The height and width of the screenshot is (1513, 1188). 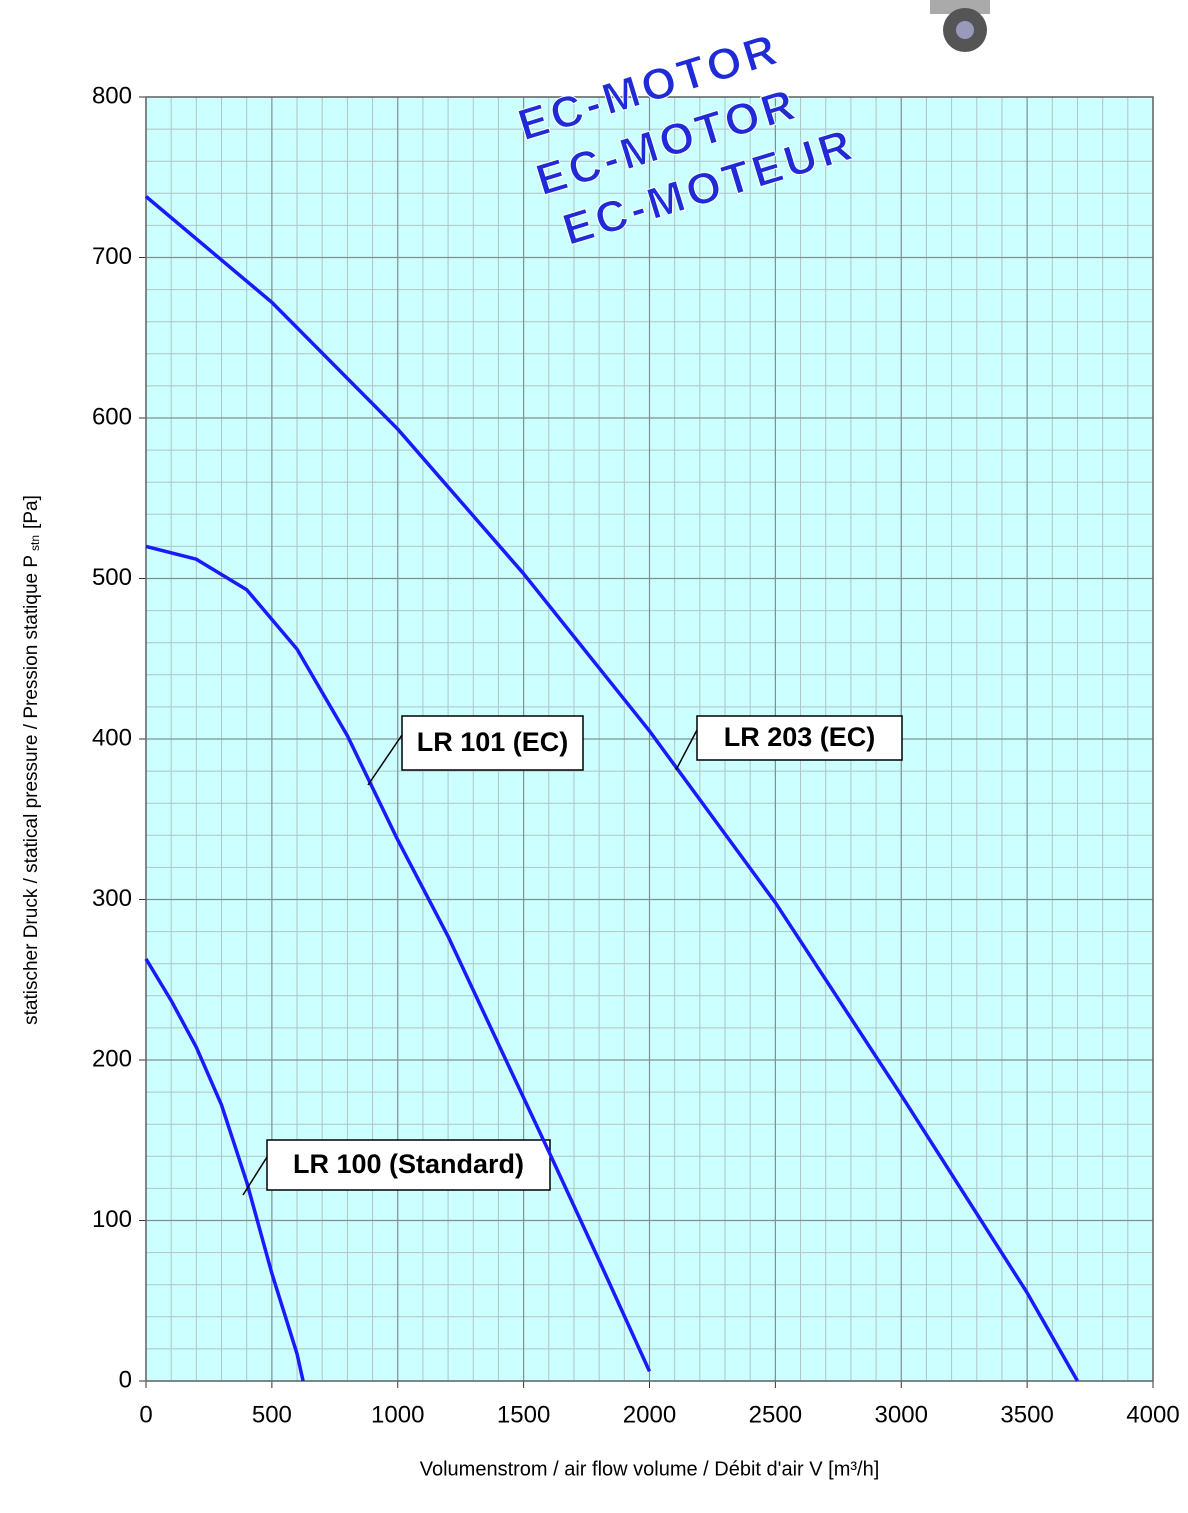 I want to click on y-tick-label: 100, so click(x=112, y=1219).